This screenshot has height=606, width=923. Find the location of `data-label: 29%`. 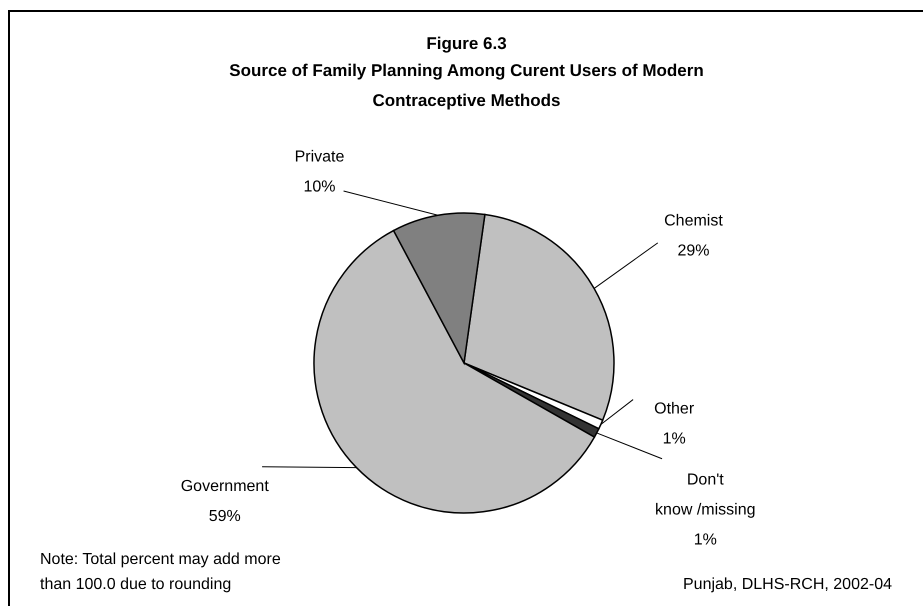

data-label: 29% is located at coordinates (693, 251).